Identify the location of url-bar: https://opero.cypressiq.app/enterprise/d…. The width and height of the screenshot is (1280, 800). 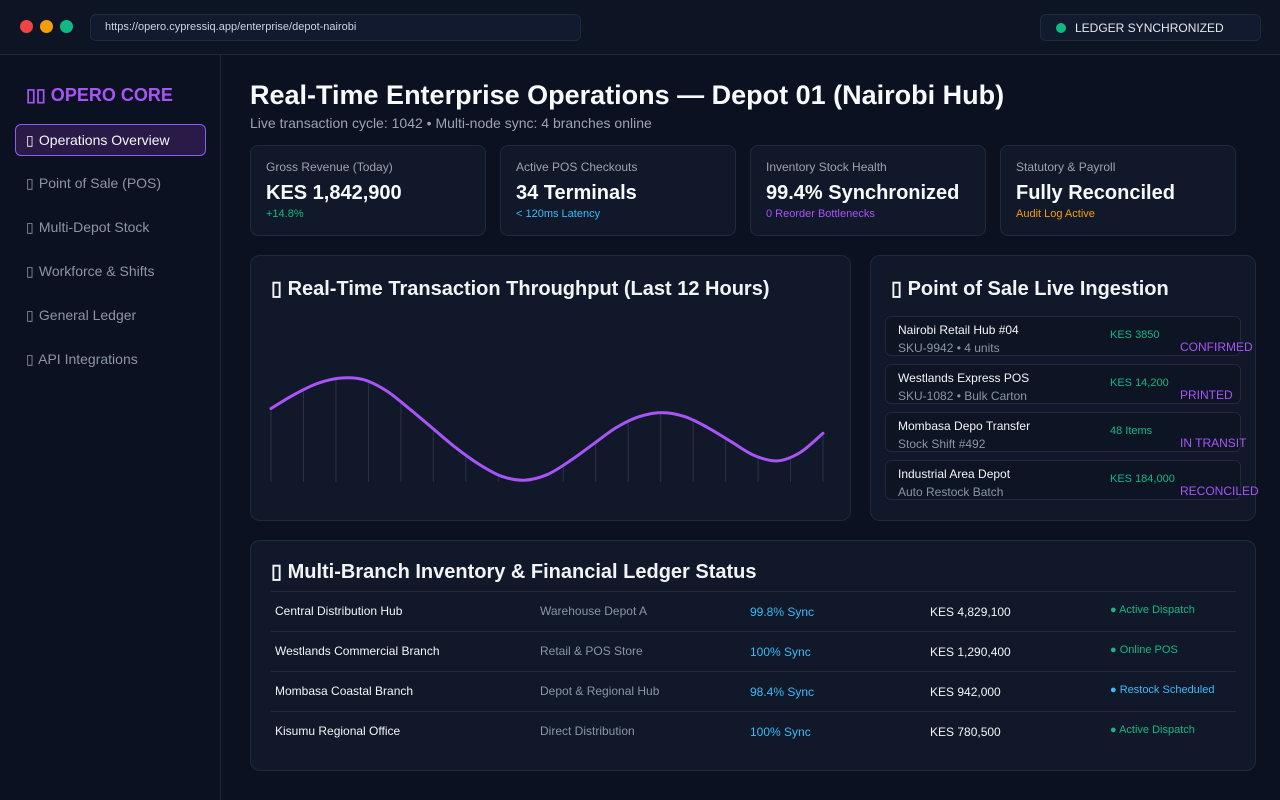
(335, 27).